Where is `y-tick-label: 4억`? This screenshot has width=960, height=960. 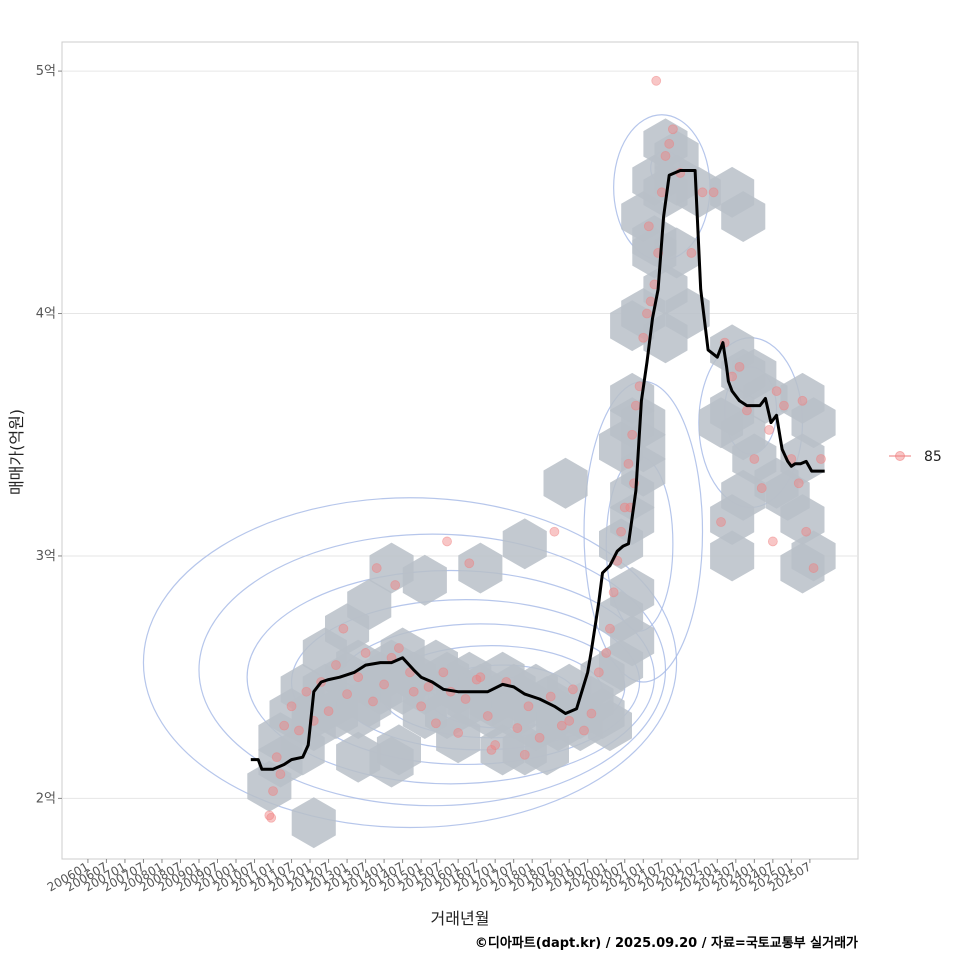
y-tick-label: 4억 is located at coordinates (46, 314).